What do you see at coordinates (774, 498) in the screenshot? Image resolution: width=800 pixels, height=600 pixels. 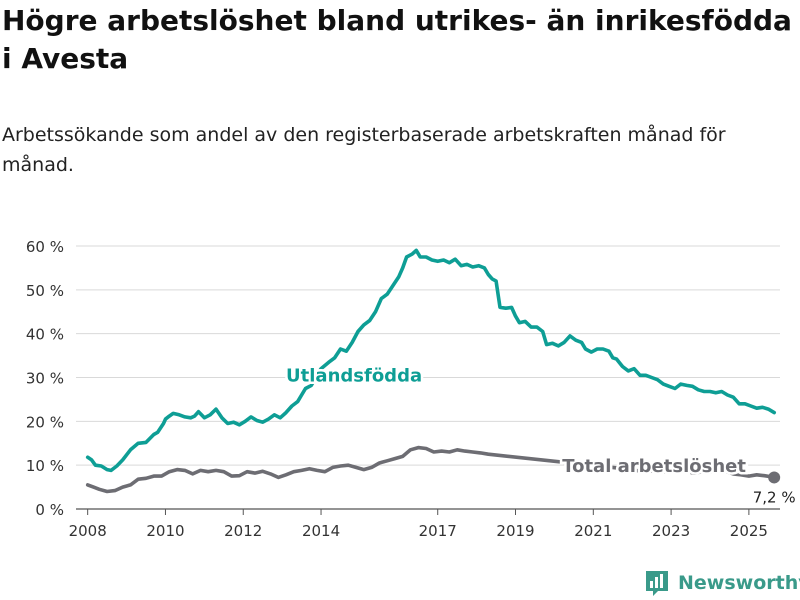 I see `end-value-label: 7,2 %` at bounding box center [774, 498].